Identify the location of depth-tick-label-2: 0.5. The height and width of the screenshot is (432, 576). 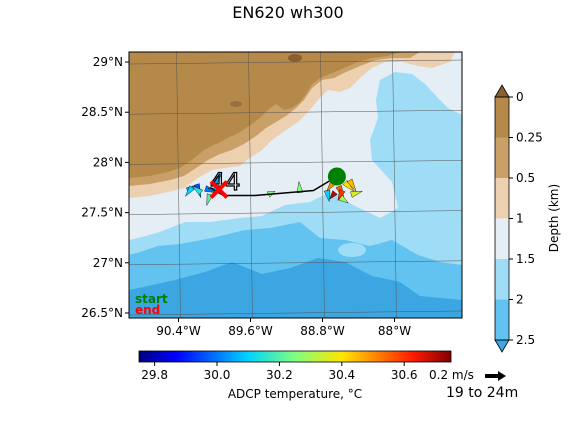
(525, 178).